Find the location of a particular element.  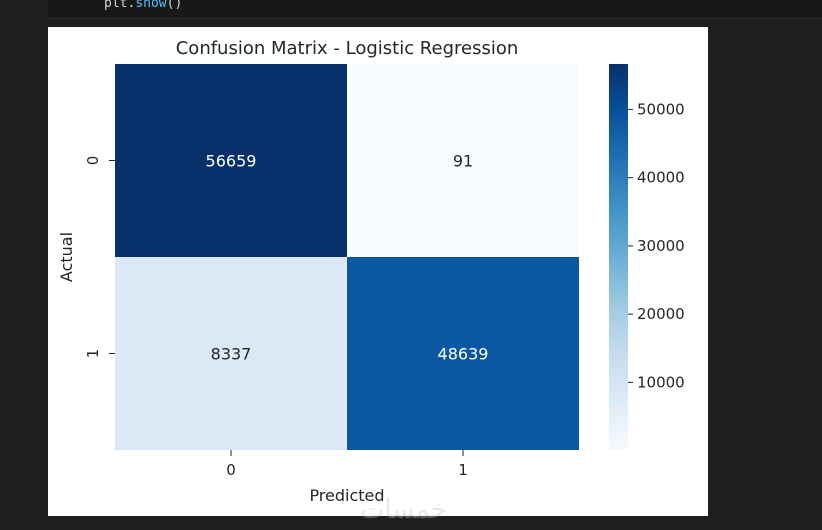

code-output-area: plt.show() is located at coordinates (411, 11).